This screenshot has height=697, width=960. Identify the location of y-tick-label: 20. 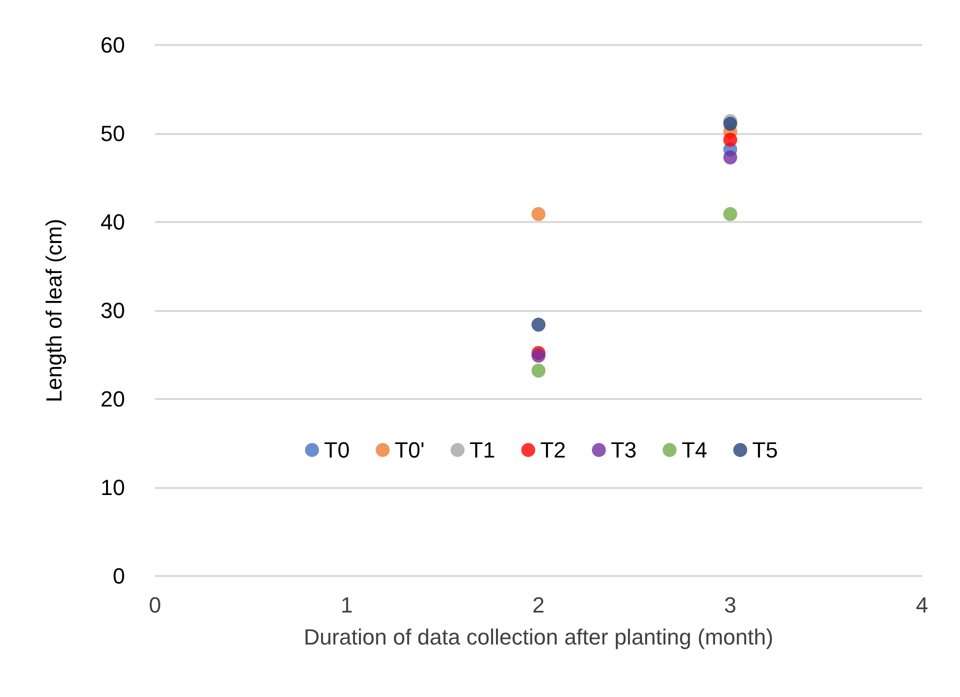
(112, 399).